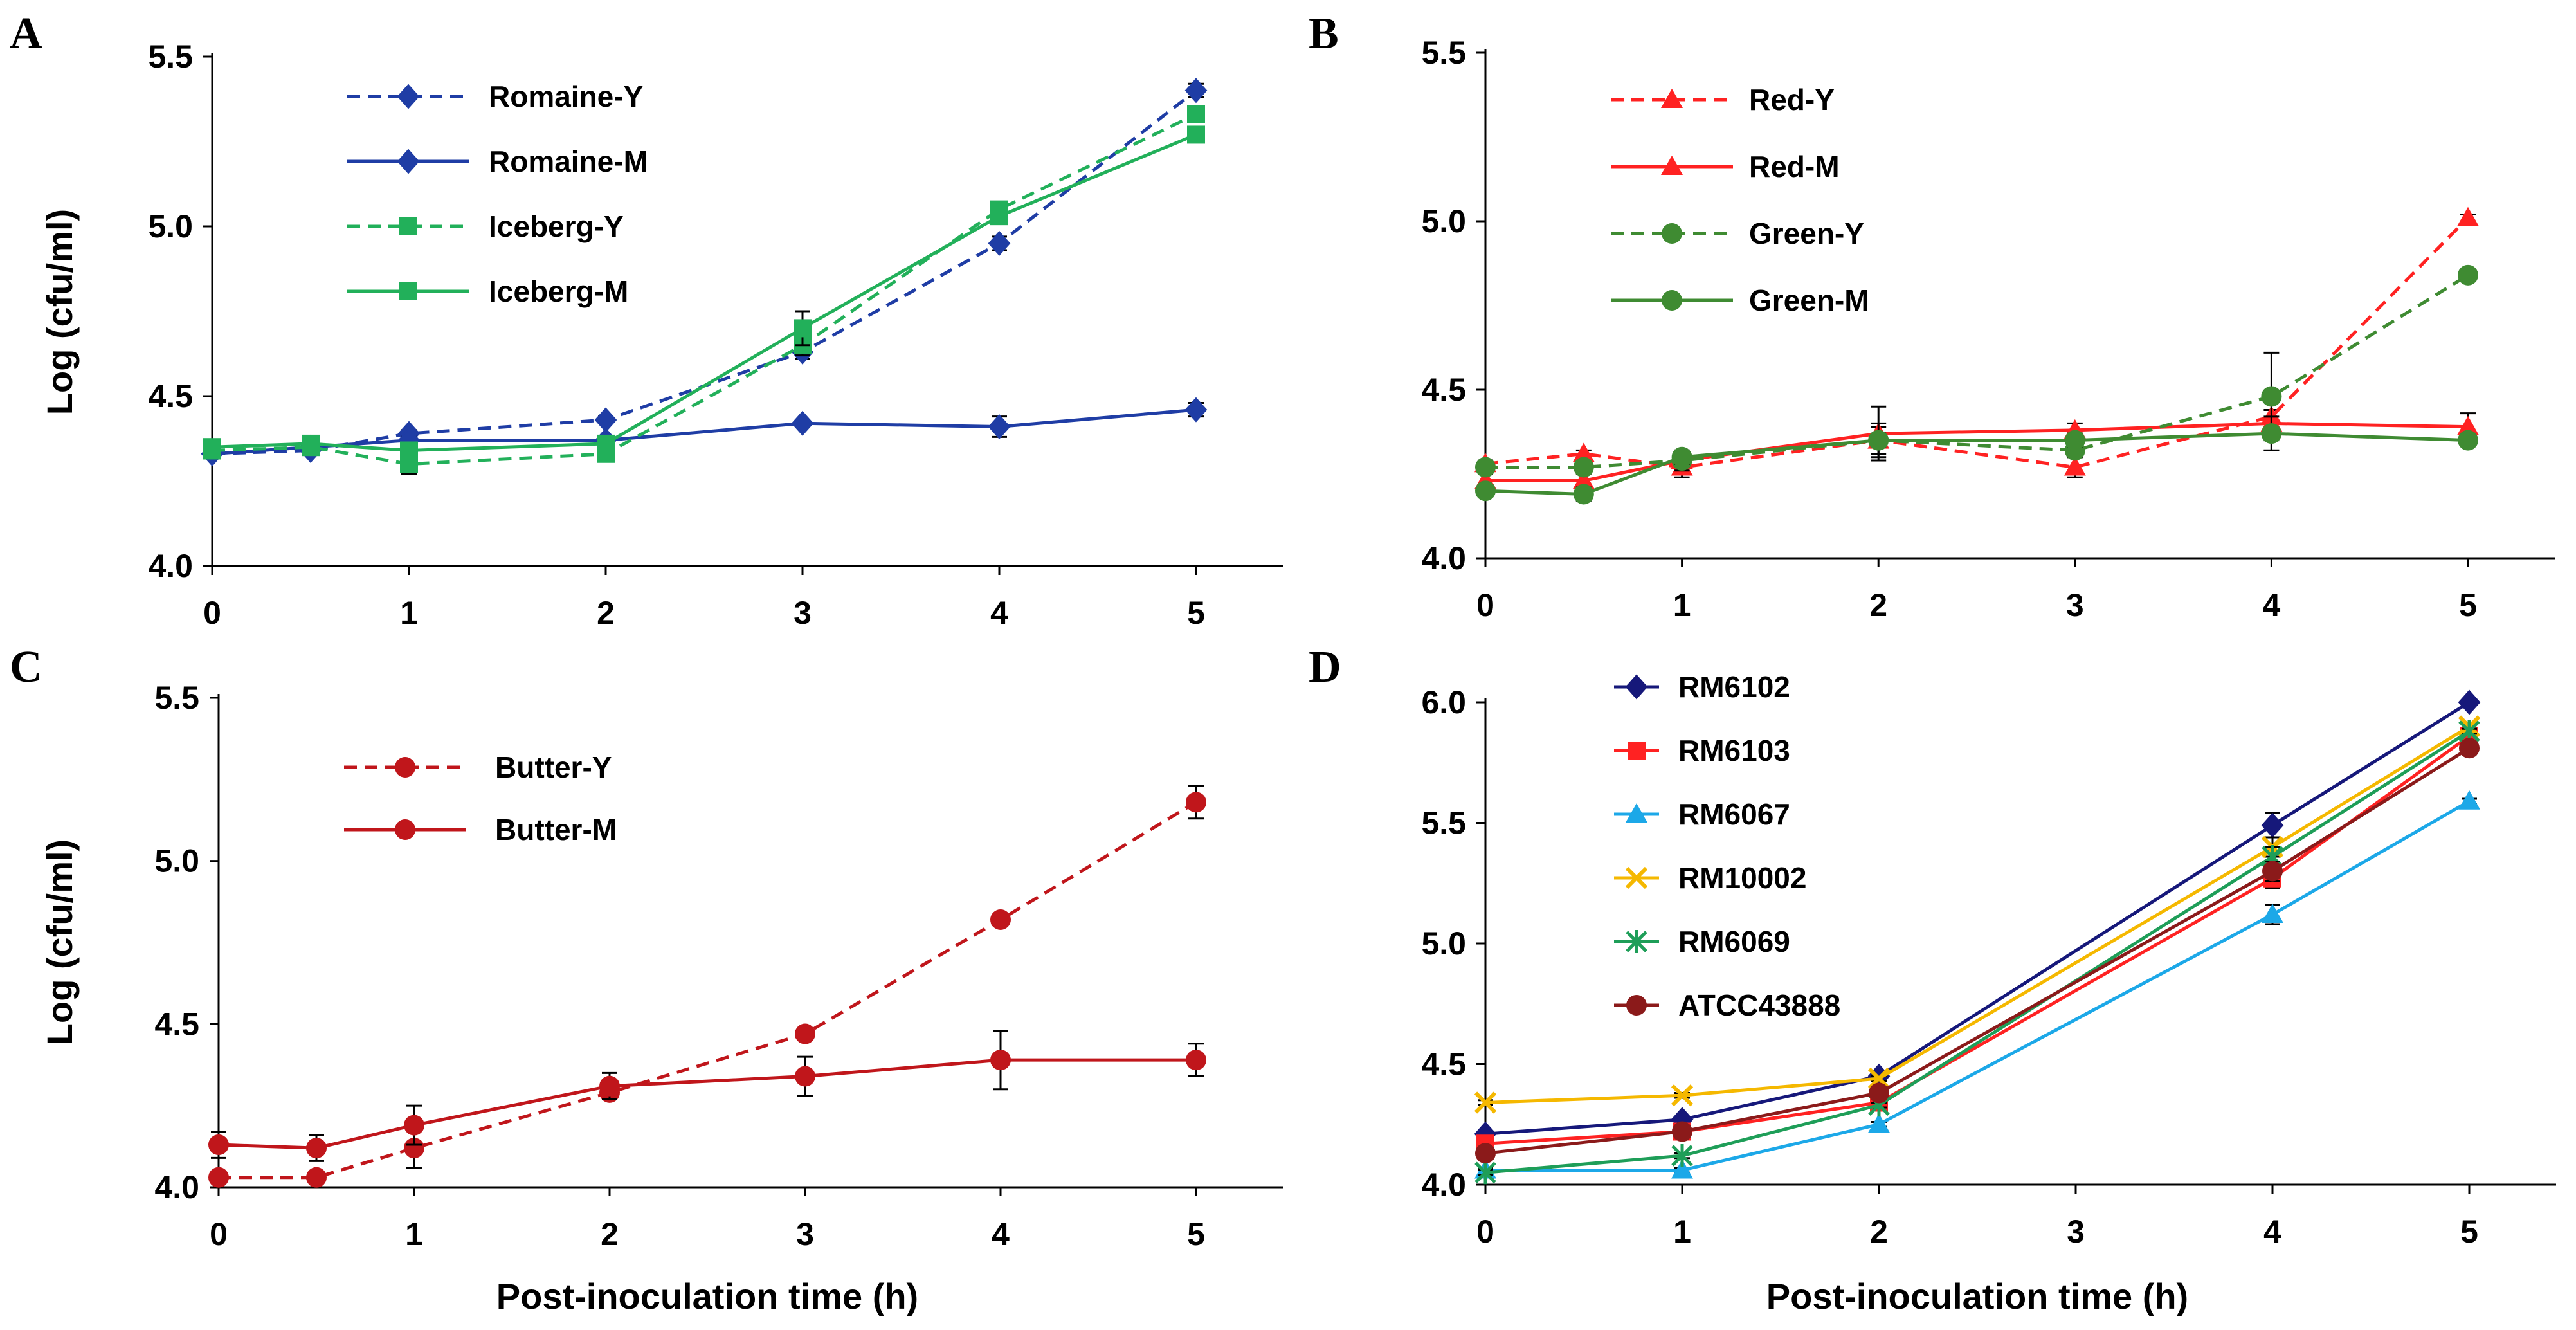 This screenshot has width=2576, height=1330. I want to click on series-butter-y, so click(707, 986).